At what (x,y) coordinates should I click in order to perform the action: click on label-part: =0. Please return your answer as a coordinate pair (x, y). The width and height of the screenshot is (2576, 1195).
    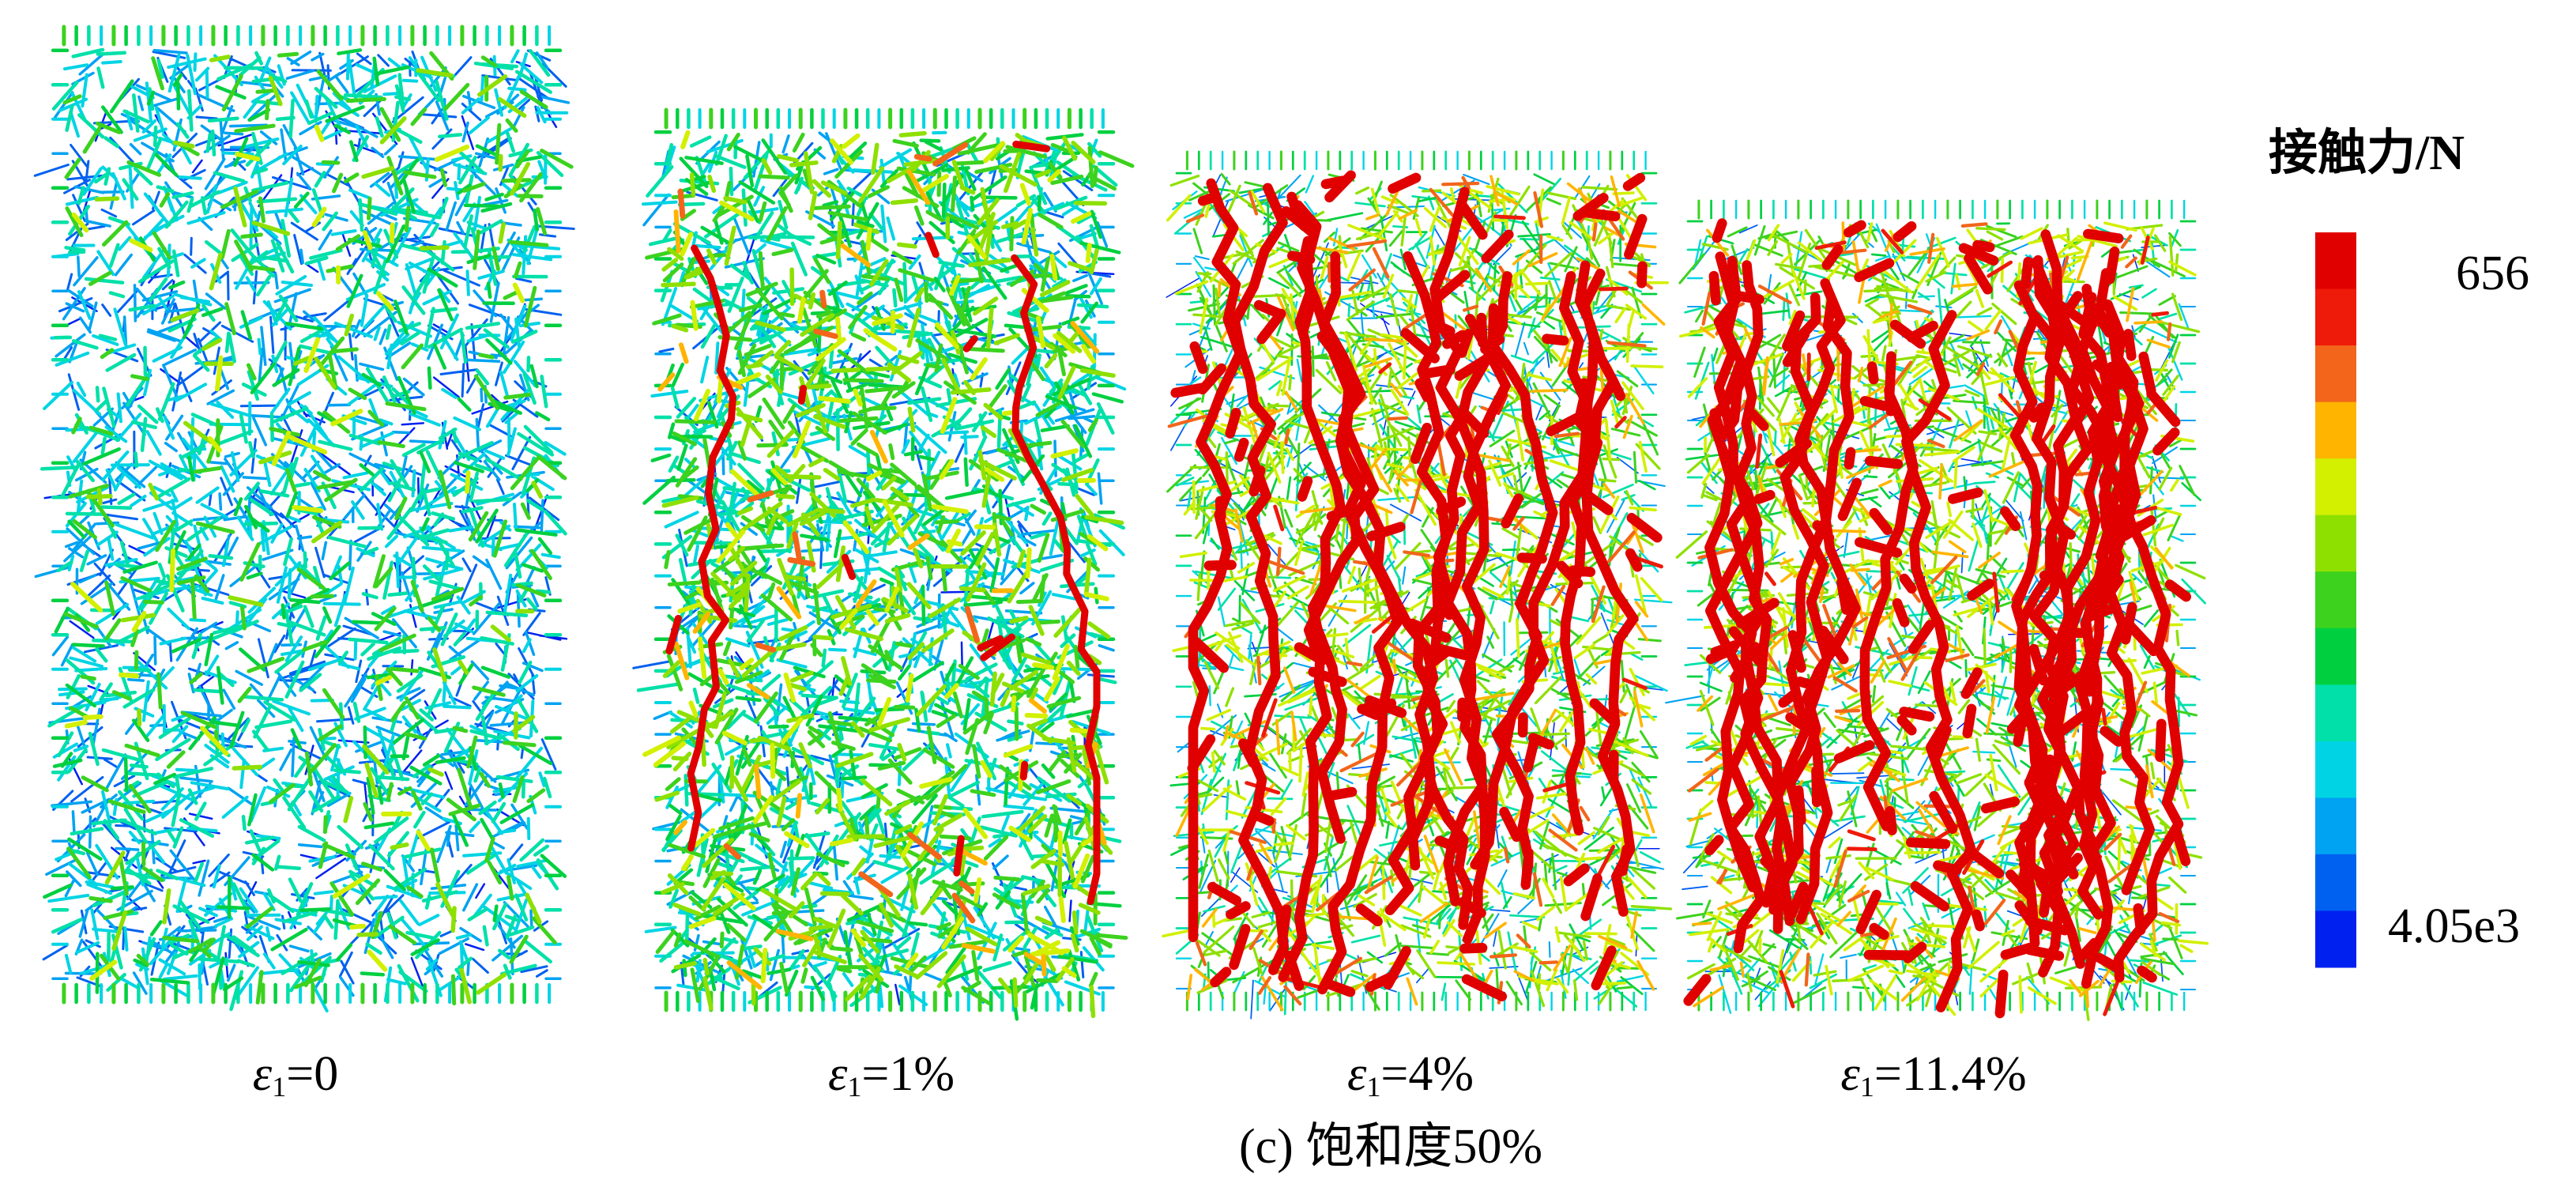
    Looking at the image, I should click on (312, 1074).